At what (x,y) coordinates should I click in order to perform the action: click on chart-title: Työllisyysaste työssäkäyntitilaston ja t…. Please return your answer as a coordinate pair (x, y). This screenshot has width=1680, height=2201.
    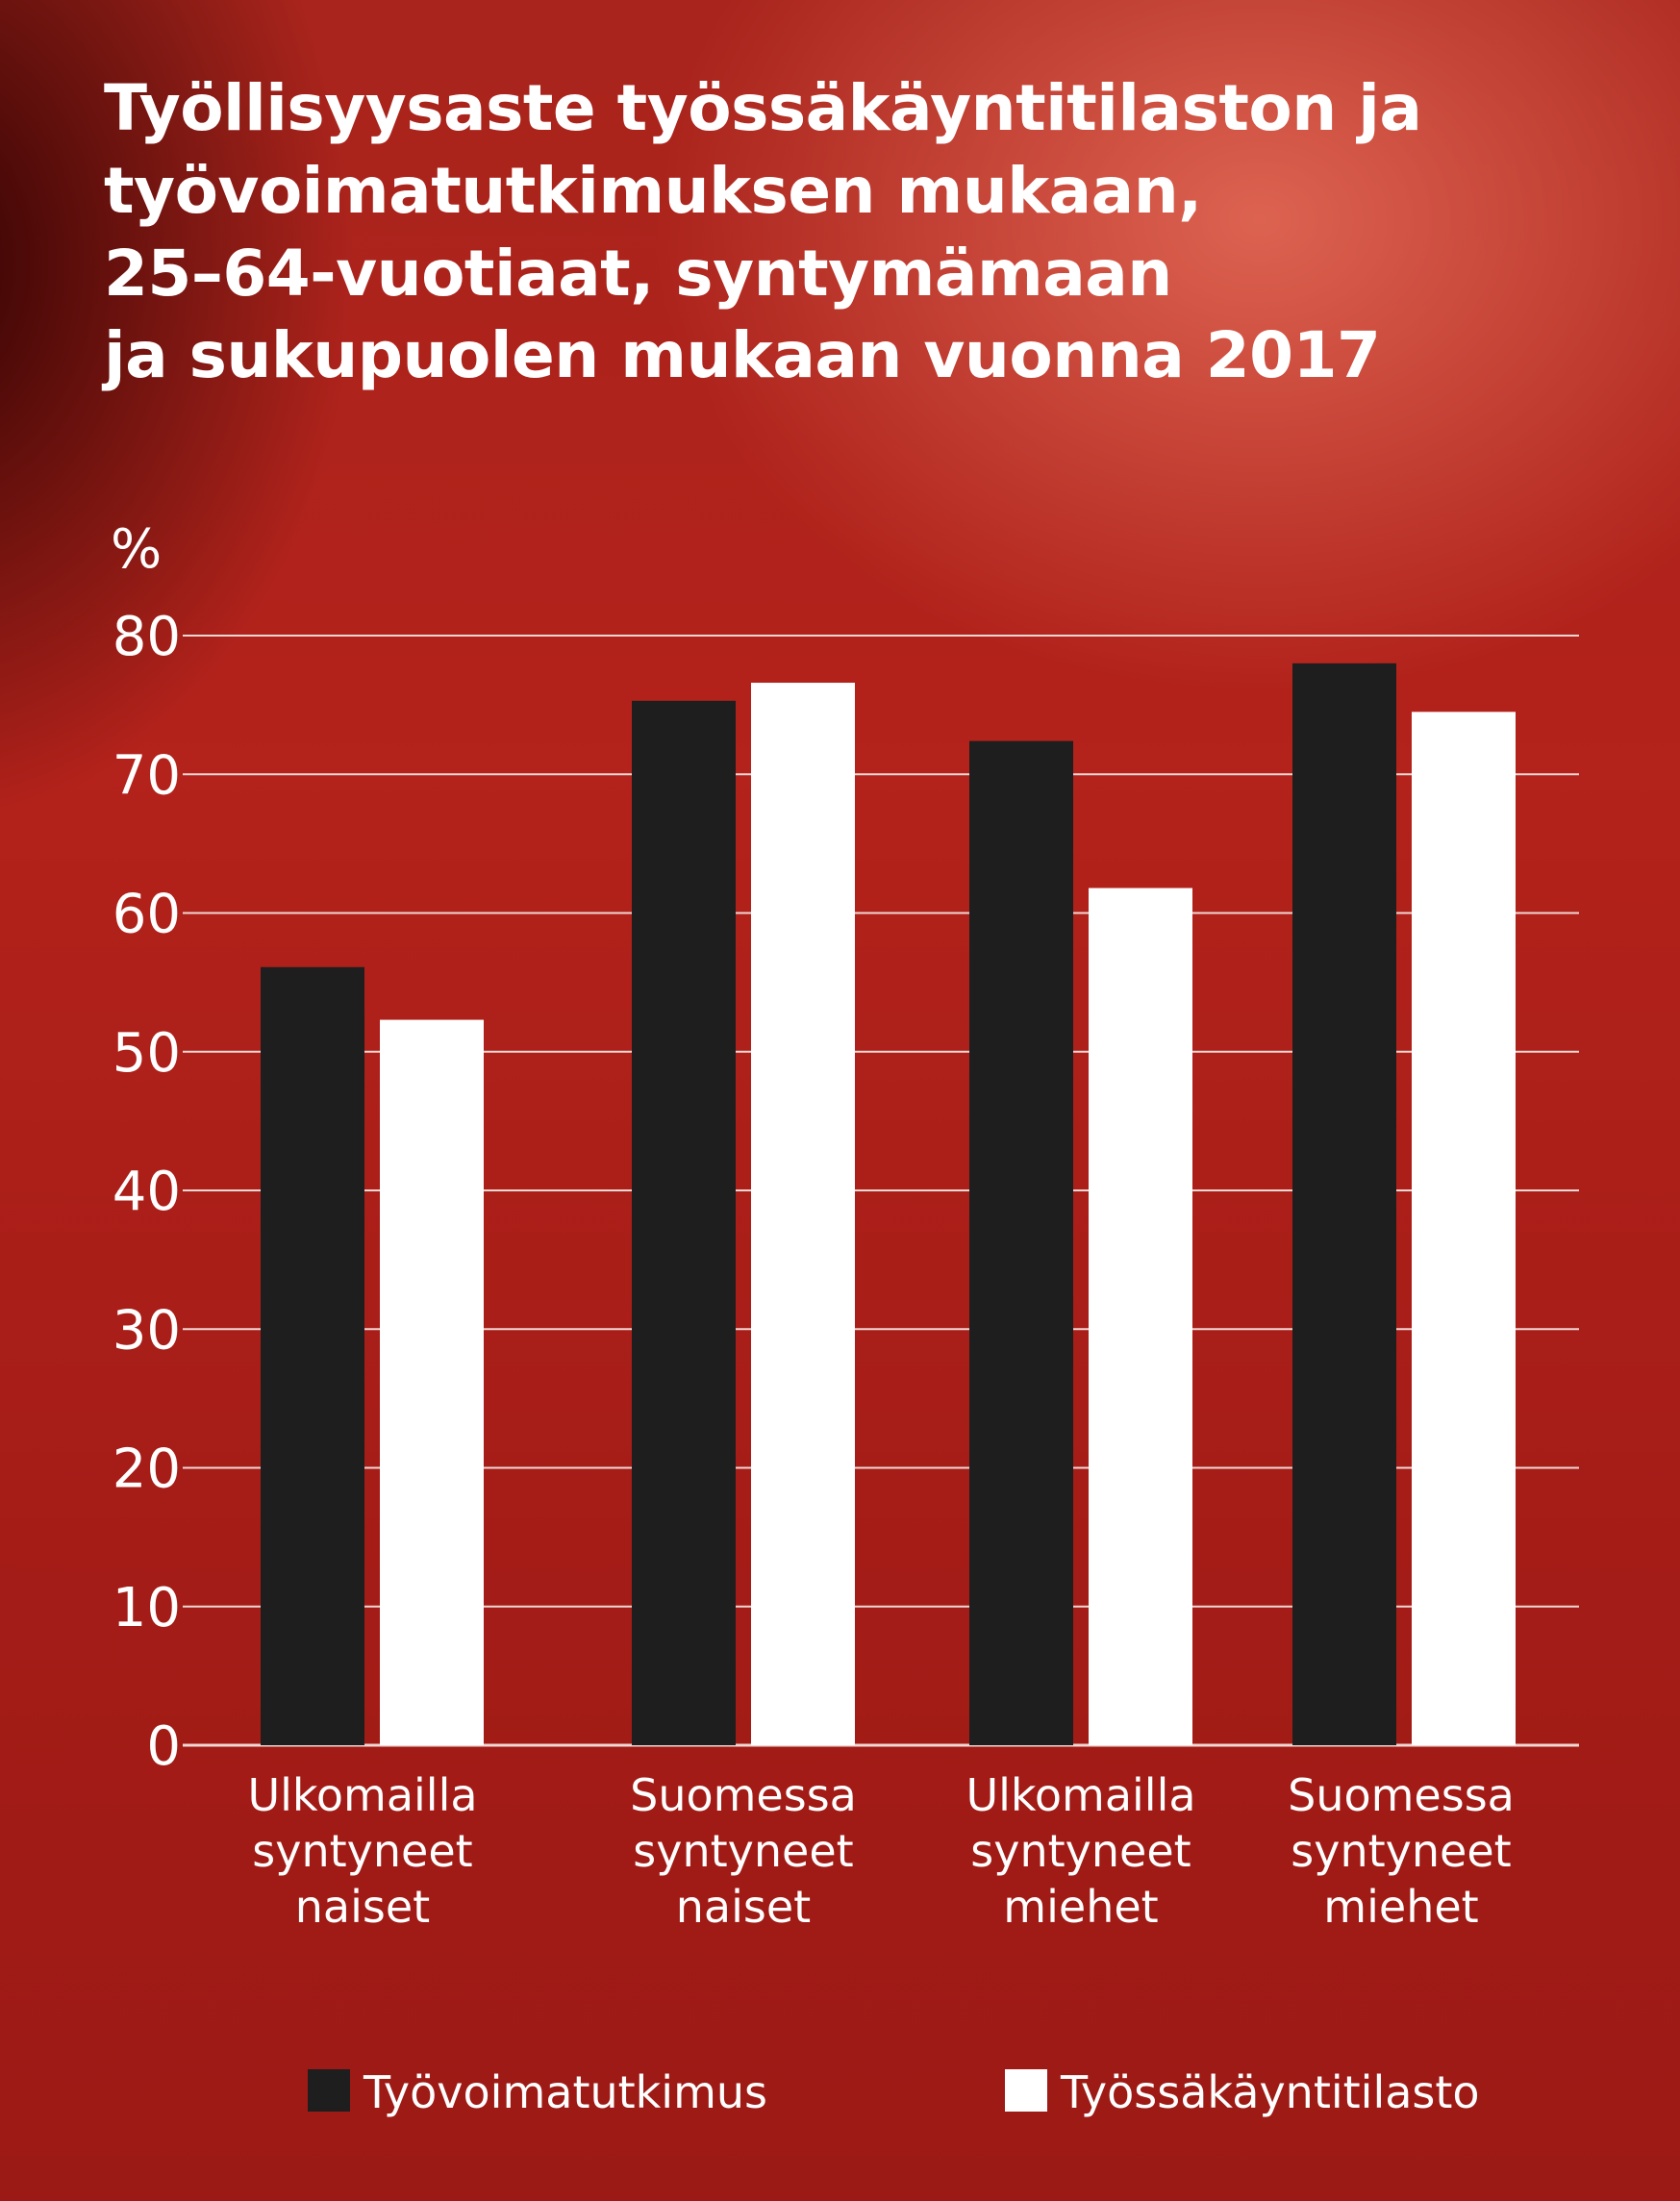
    Looking at the image, I should click on (825, 232).